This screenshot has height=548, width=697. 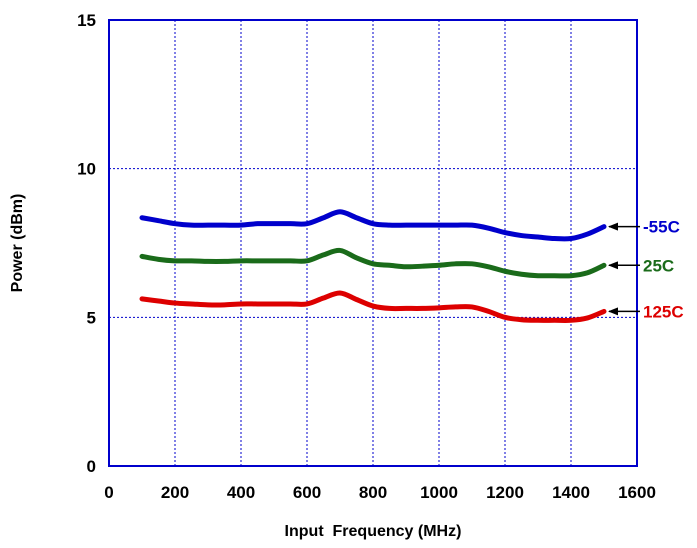 I want to click on x-tick-label: 1200, so click(x=505, y=492).